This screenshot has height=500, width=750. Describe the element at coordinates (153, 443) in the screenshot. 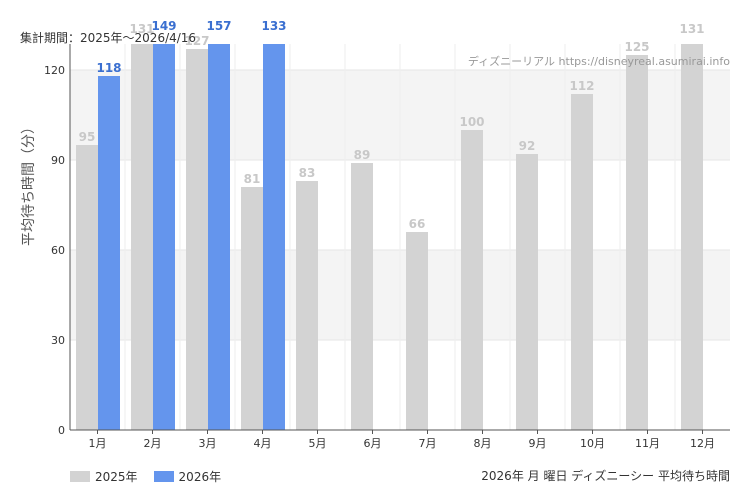

I see `x-tick-label: 2月` at that location.